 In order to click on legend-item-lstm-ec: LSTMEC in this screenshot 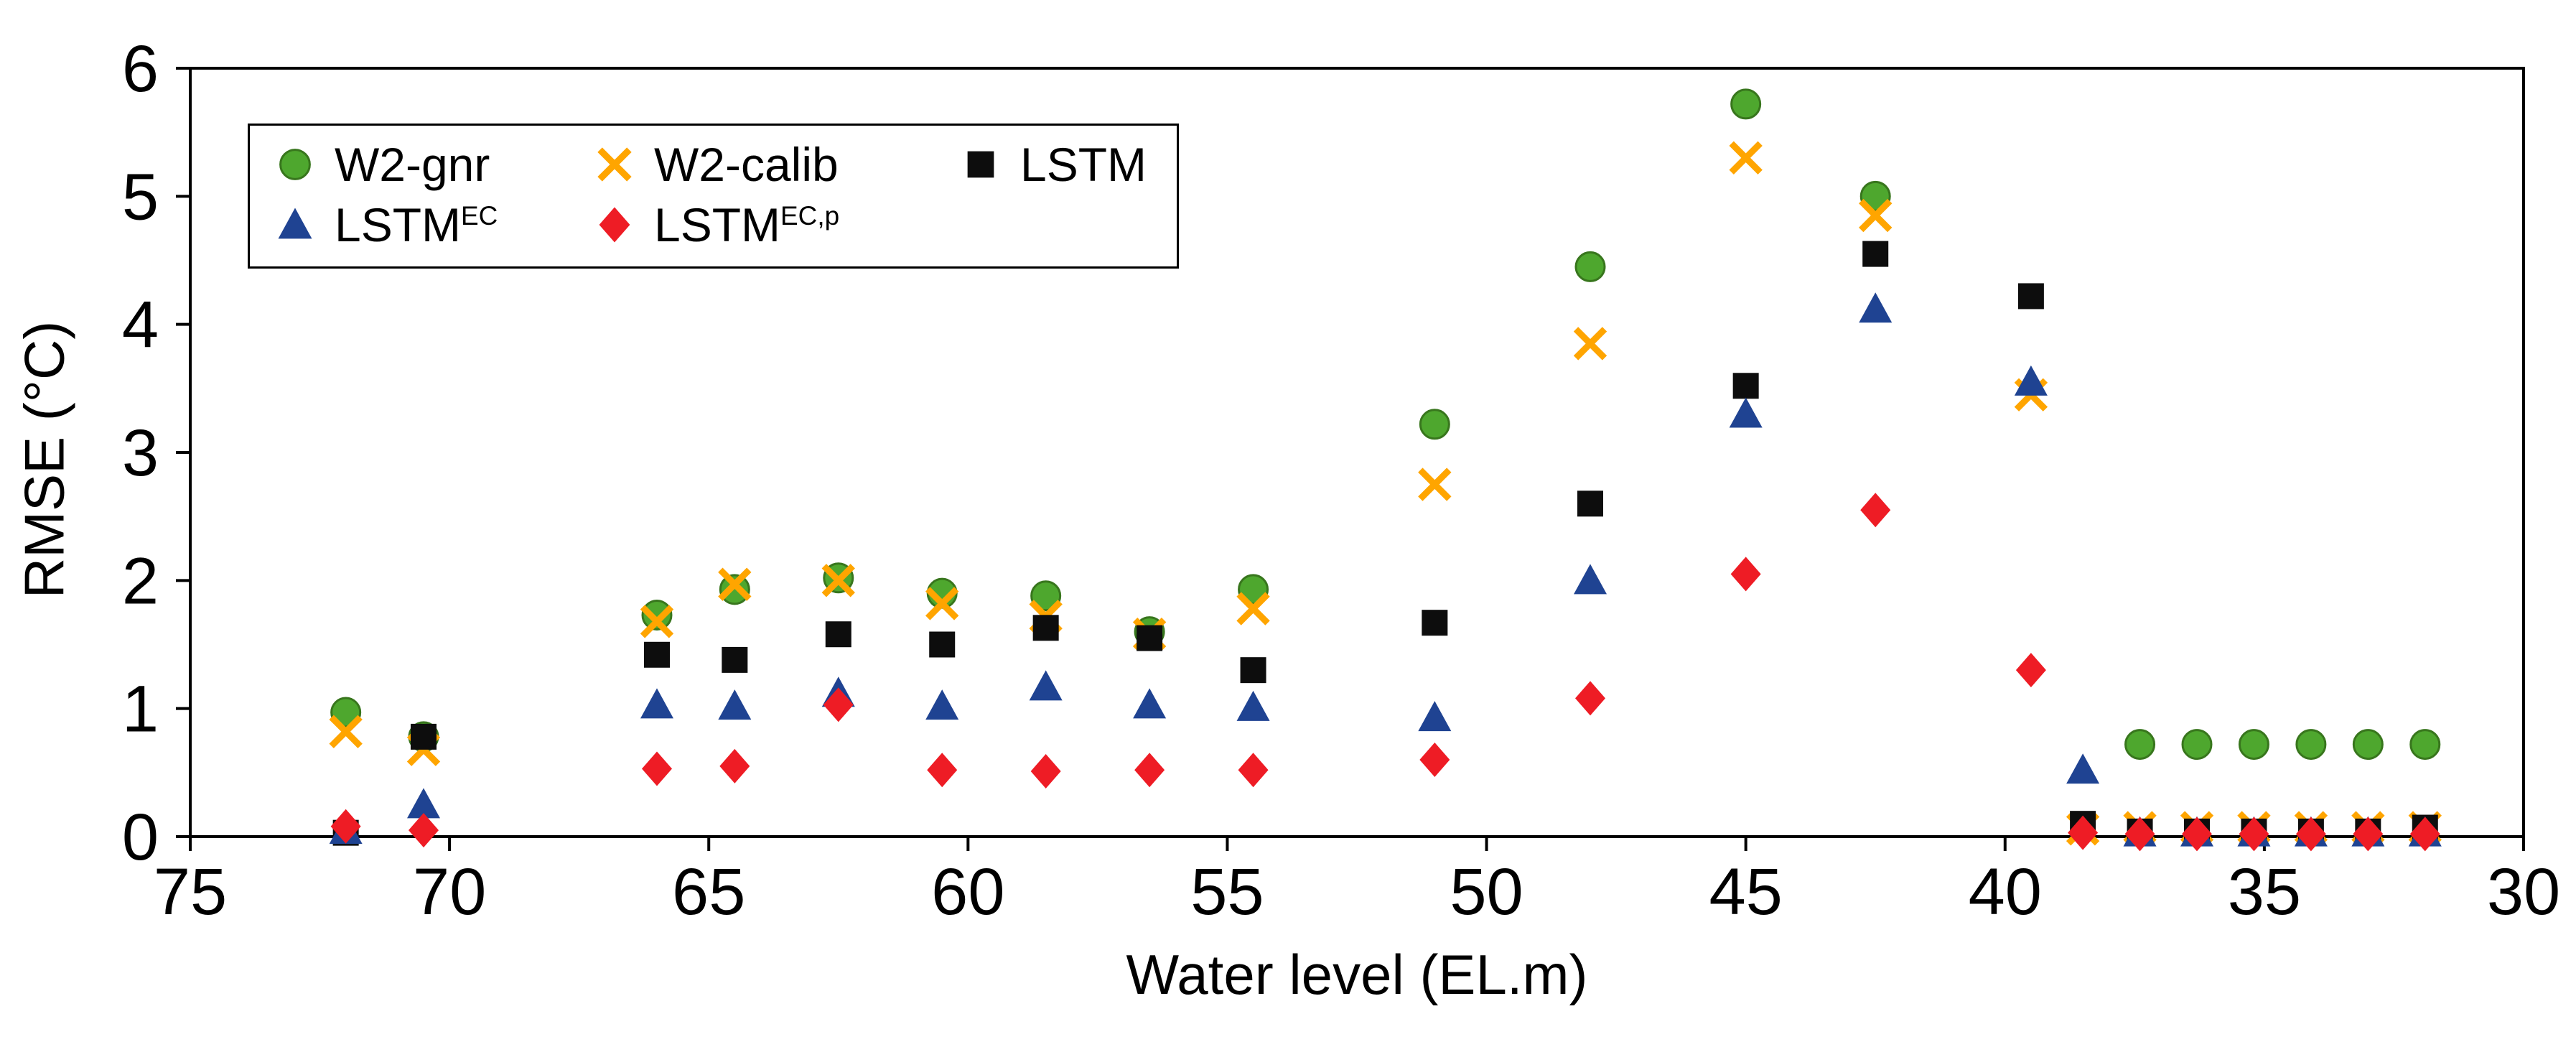, I will do `click(435, 224)`.